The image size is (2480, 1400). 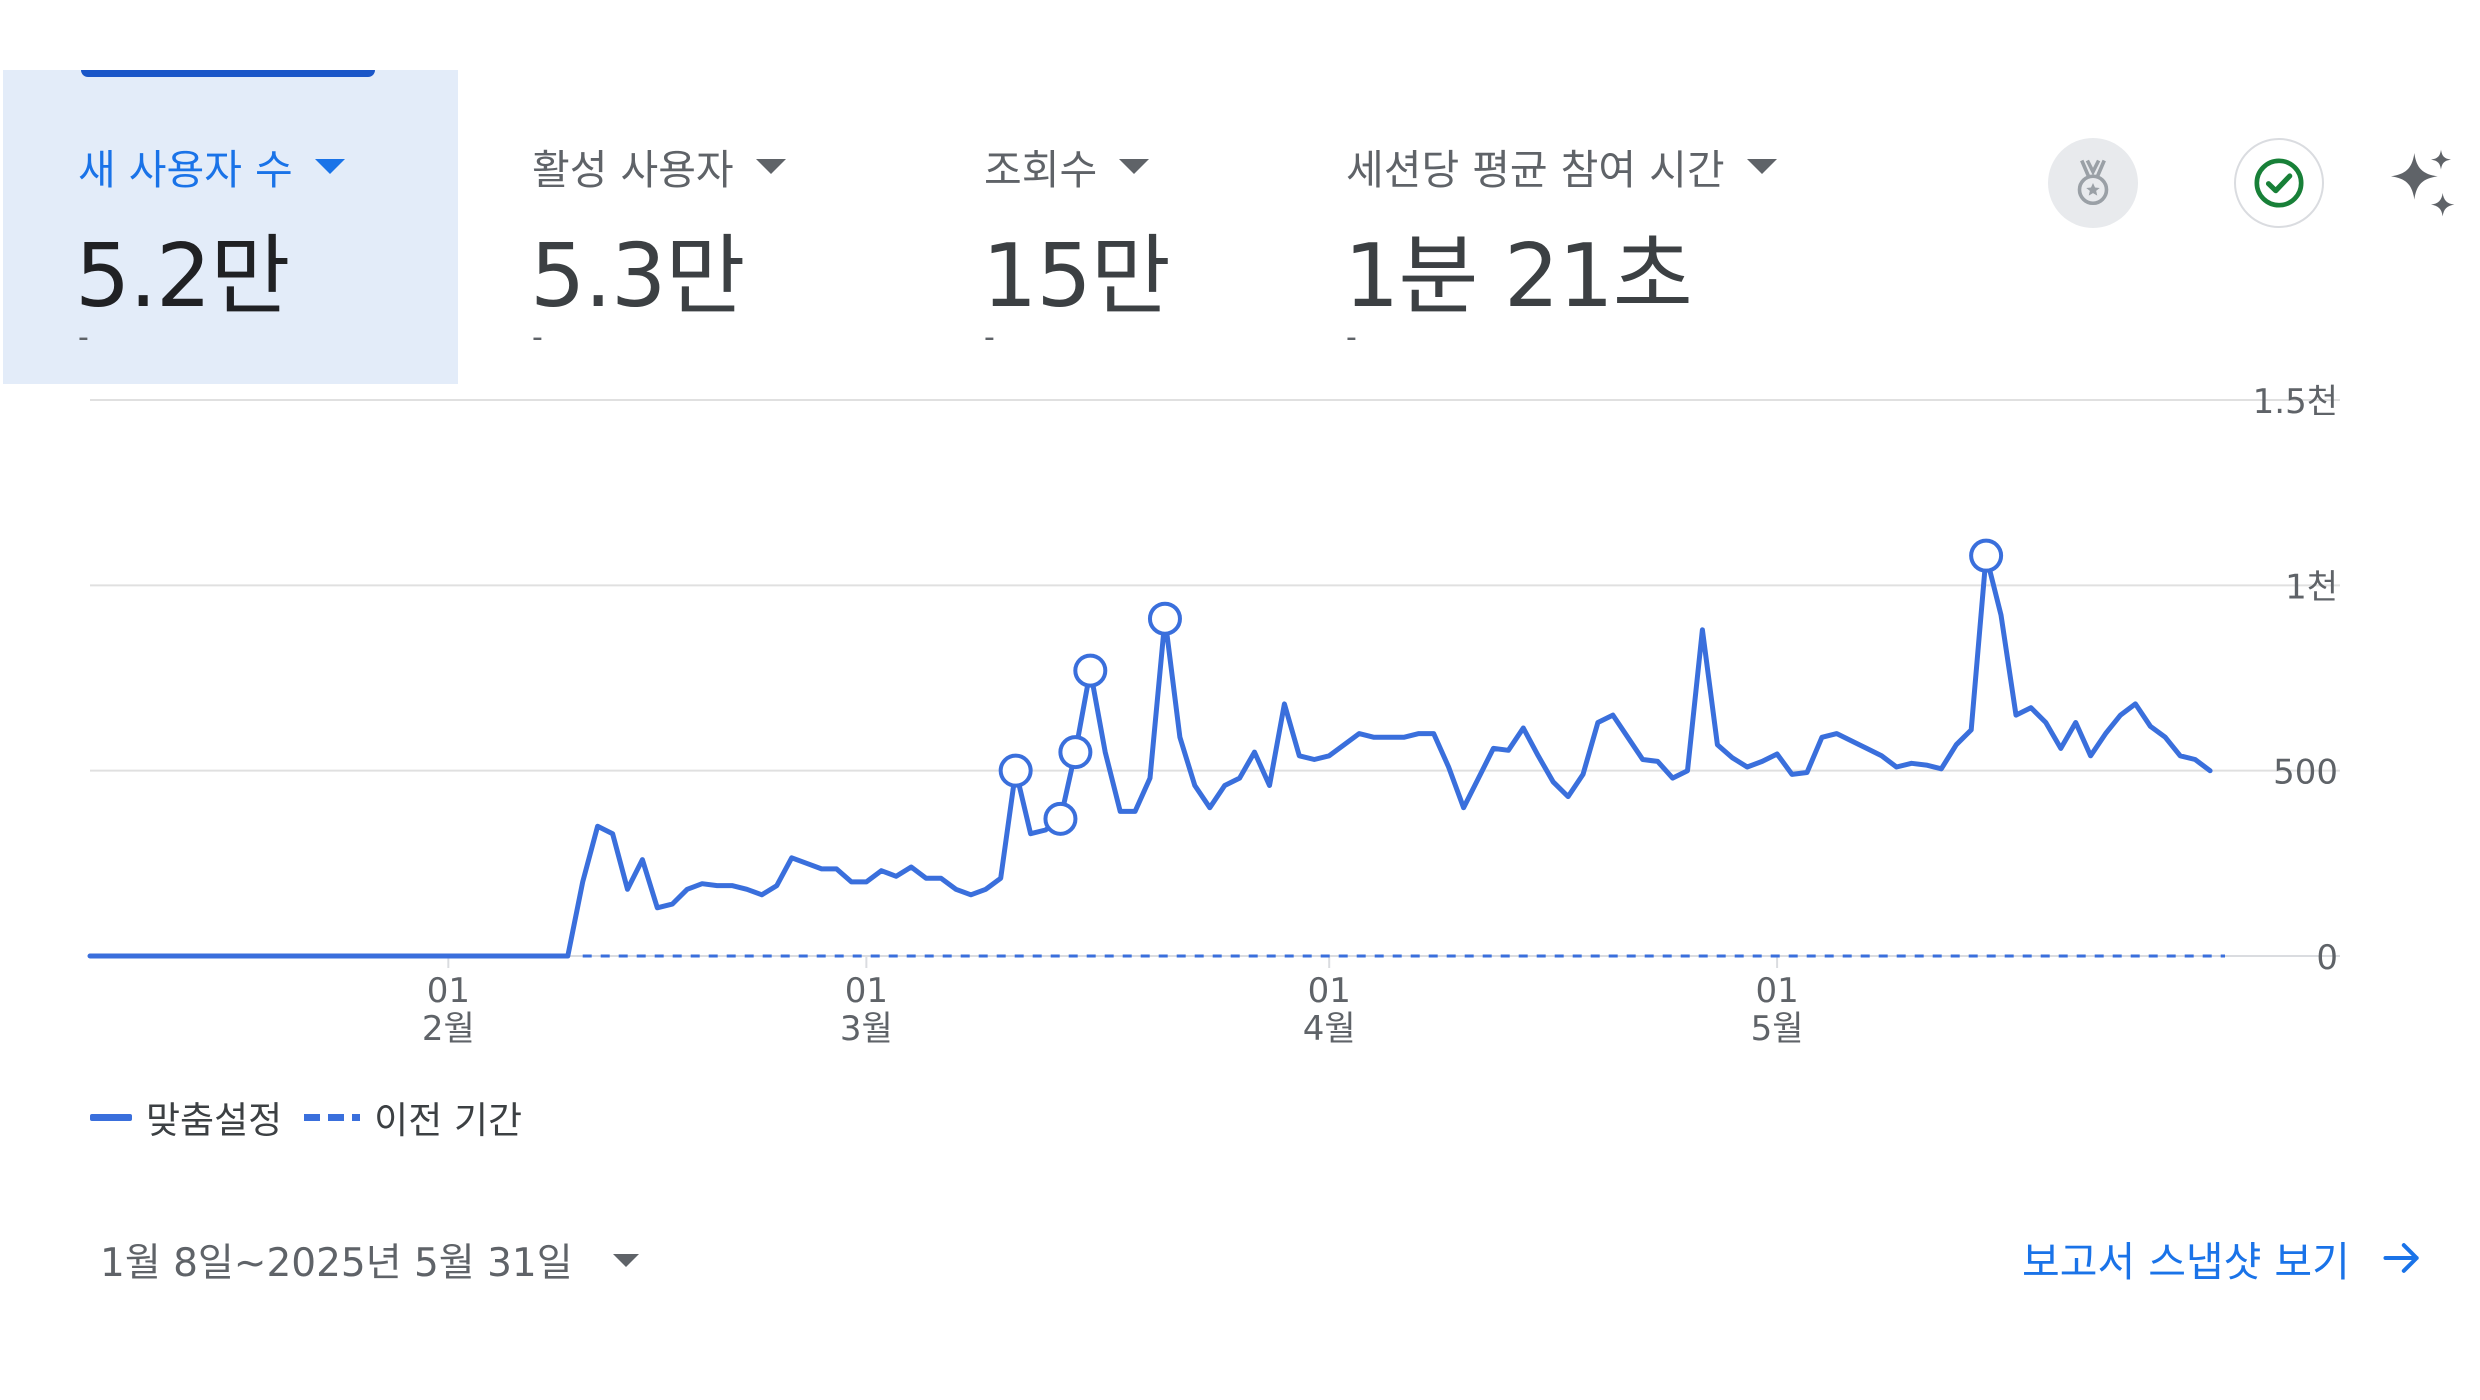 I want to click on metric-label-text: 활성 사용자, so click(x=633, y=170).